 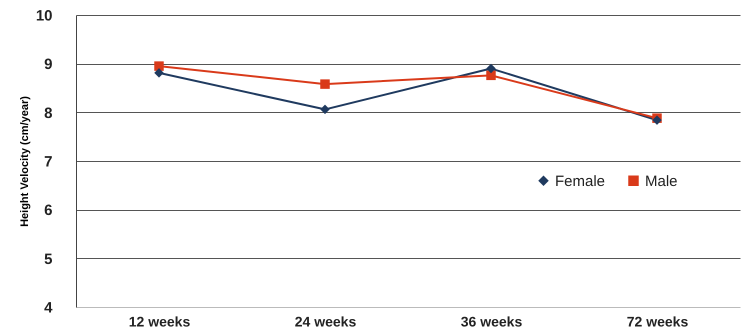 What do you see at coordinates (491, 322) in the screenshot?
I see `x-tick-label: 36 weeks` at bounding box center [491, 322].